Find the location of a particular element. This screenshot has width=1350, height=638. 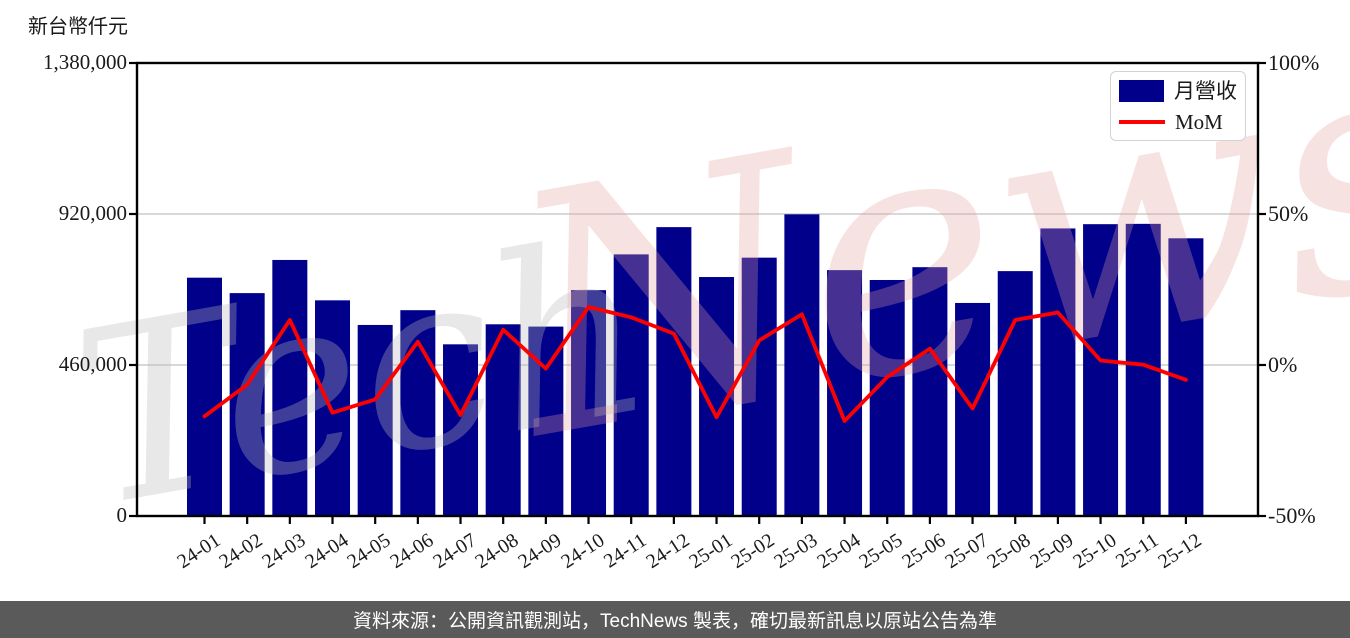

source-footer: 資料來源：公開資訊觀測站，TechNews 製表，確切最新訊息以原站公告為準 is located at coordinates (675, 619).